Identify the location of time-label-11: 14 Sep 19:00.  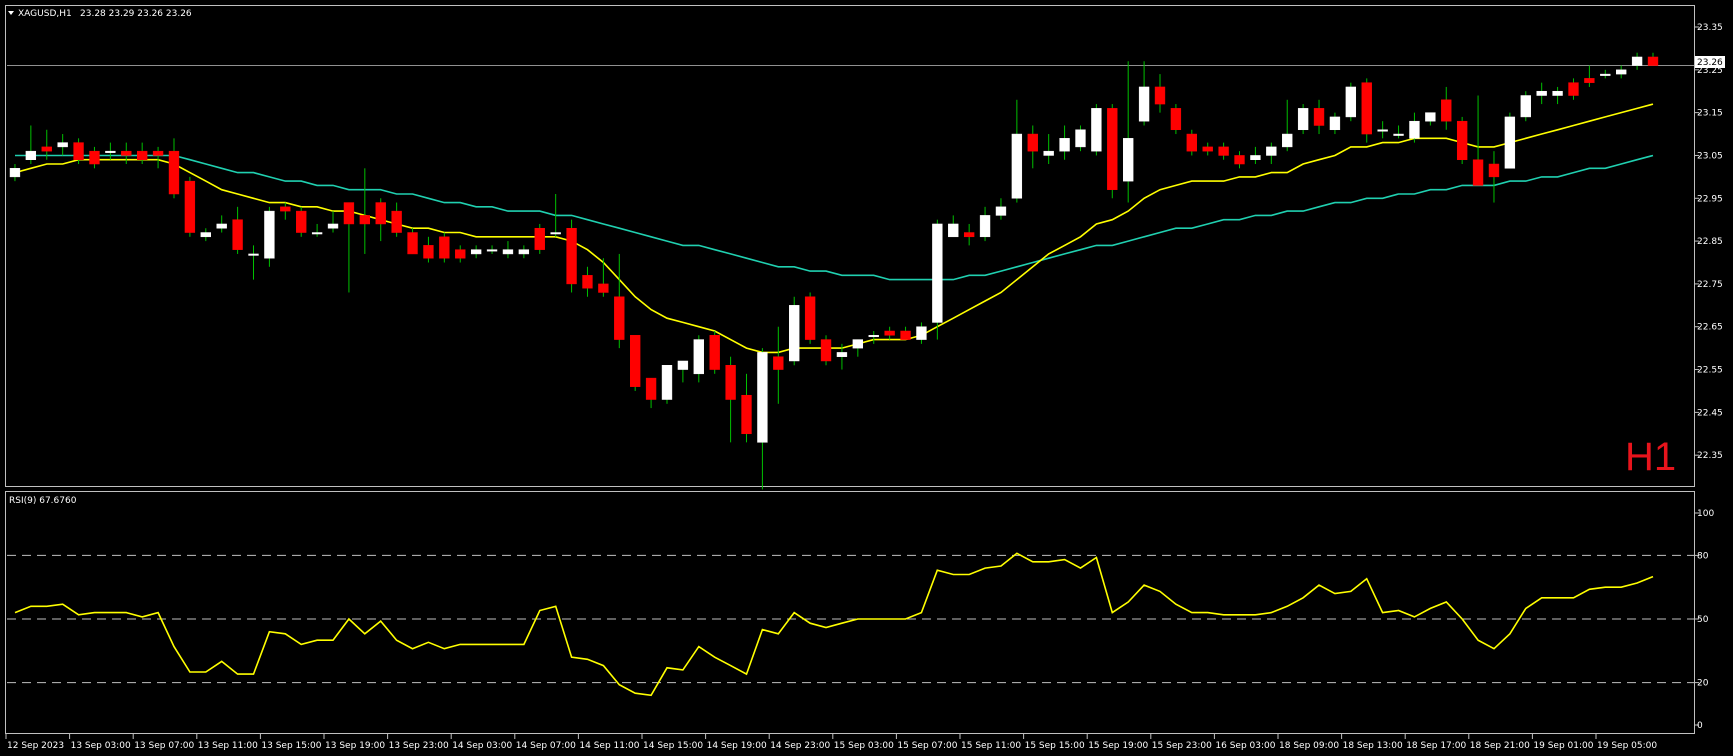
(737, 746).